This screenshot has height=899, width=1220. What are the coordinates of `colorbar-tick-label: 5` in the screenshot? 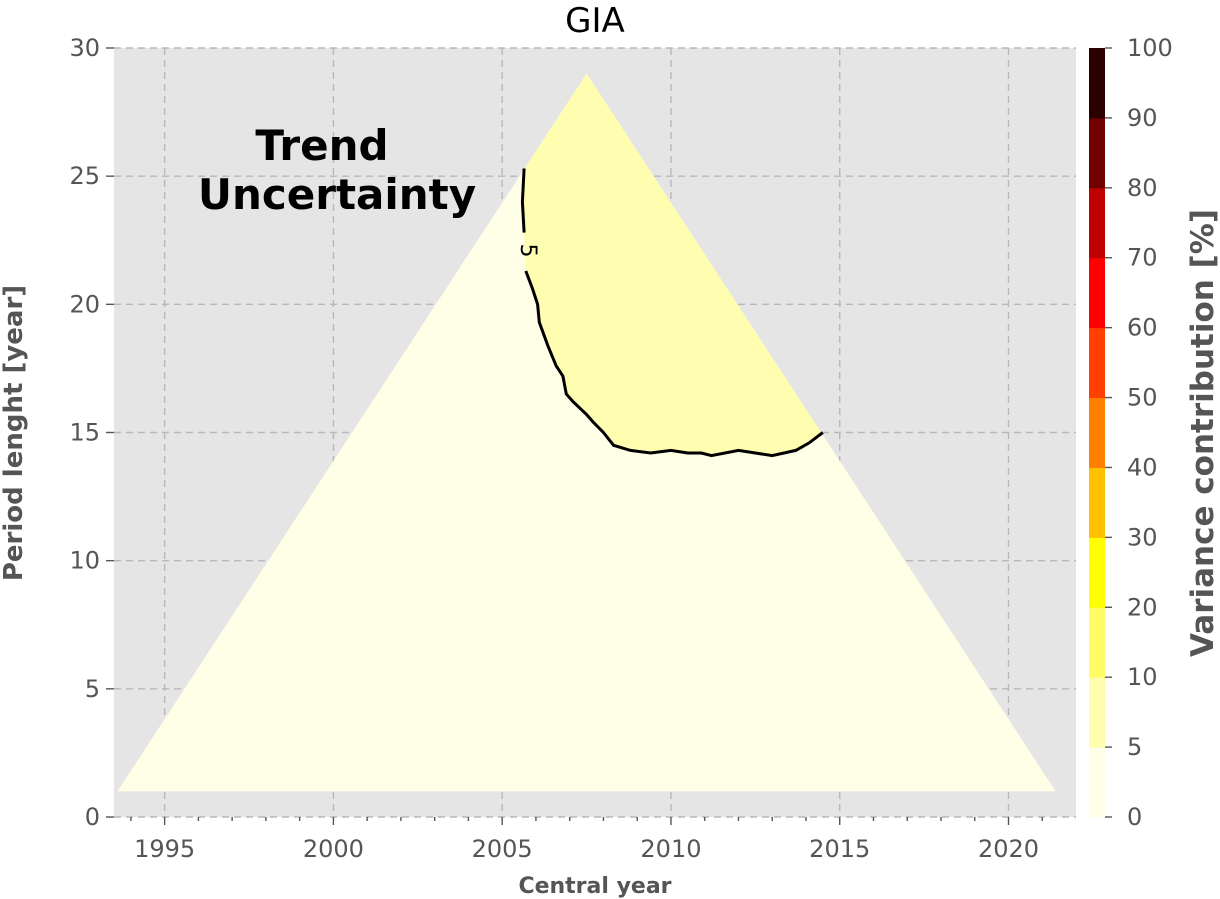 It's located at (1134, 747).